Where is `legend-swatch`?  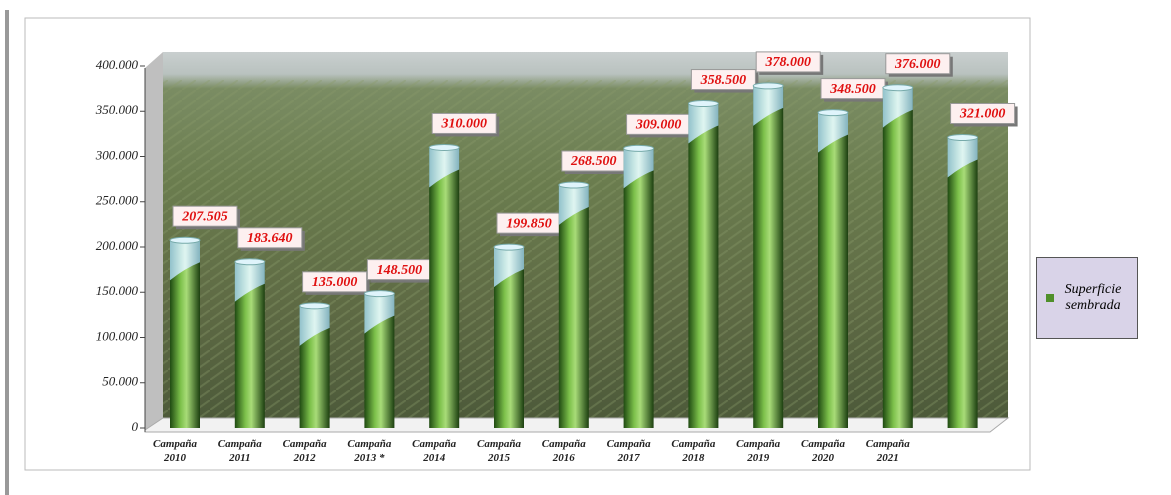
legend-swatch is located at coordinates (1050, 298).